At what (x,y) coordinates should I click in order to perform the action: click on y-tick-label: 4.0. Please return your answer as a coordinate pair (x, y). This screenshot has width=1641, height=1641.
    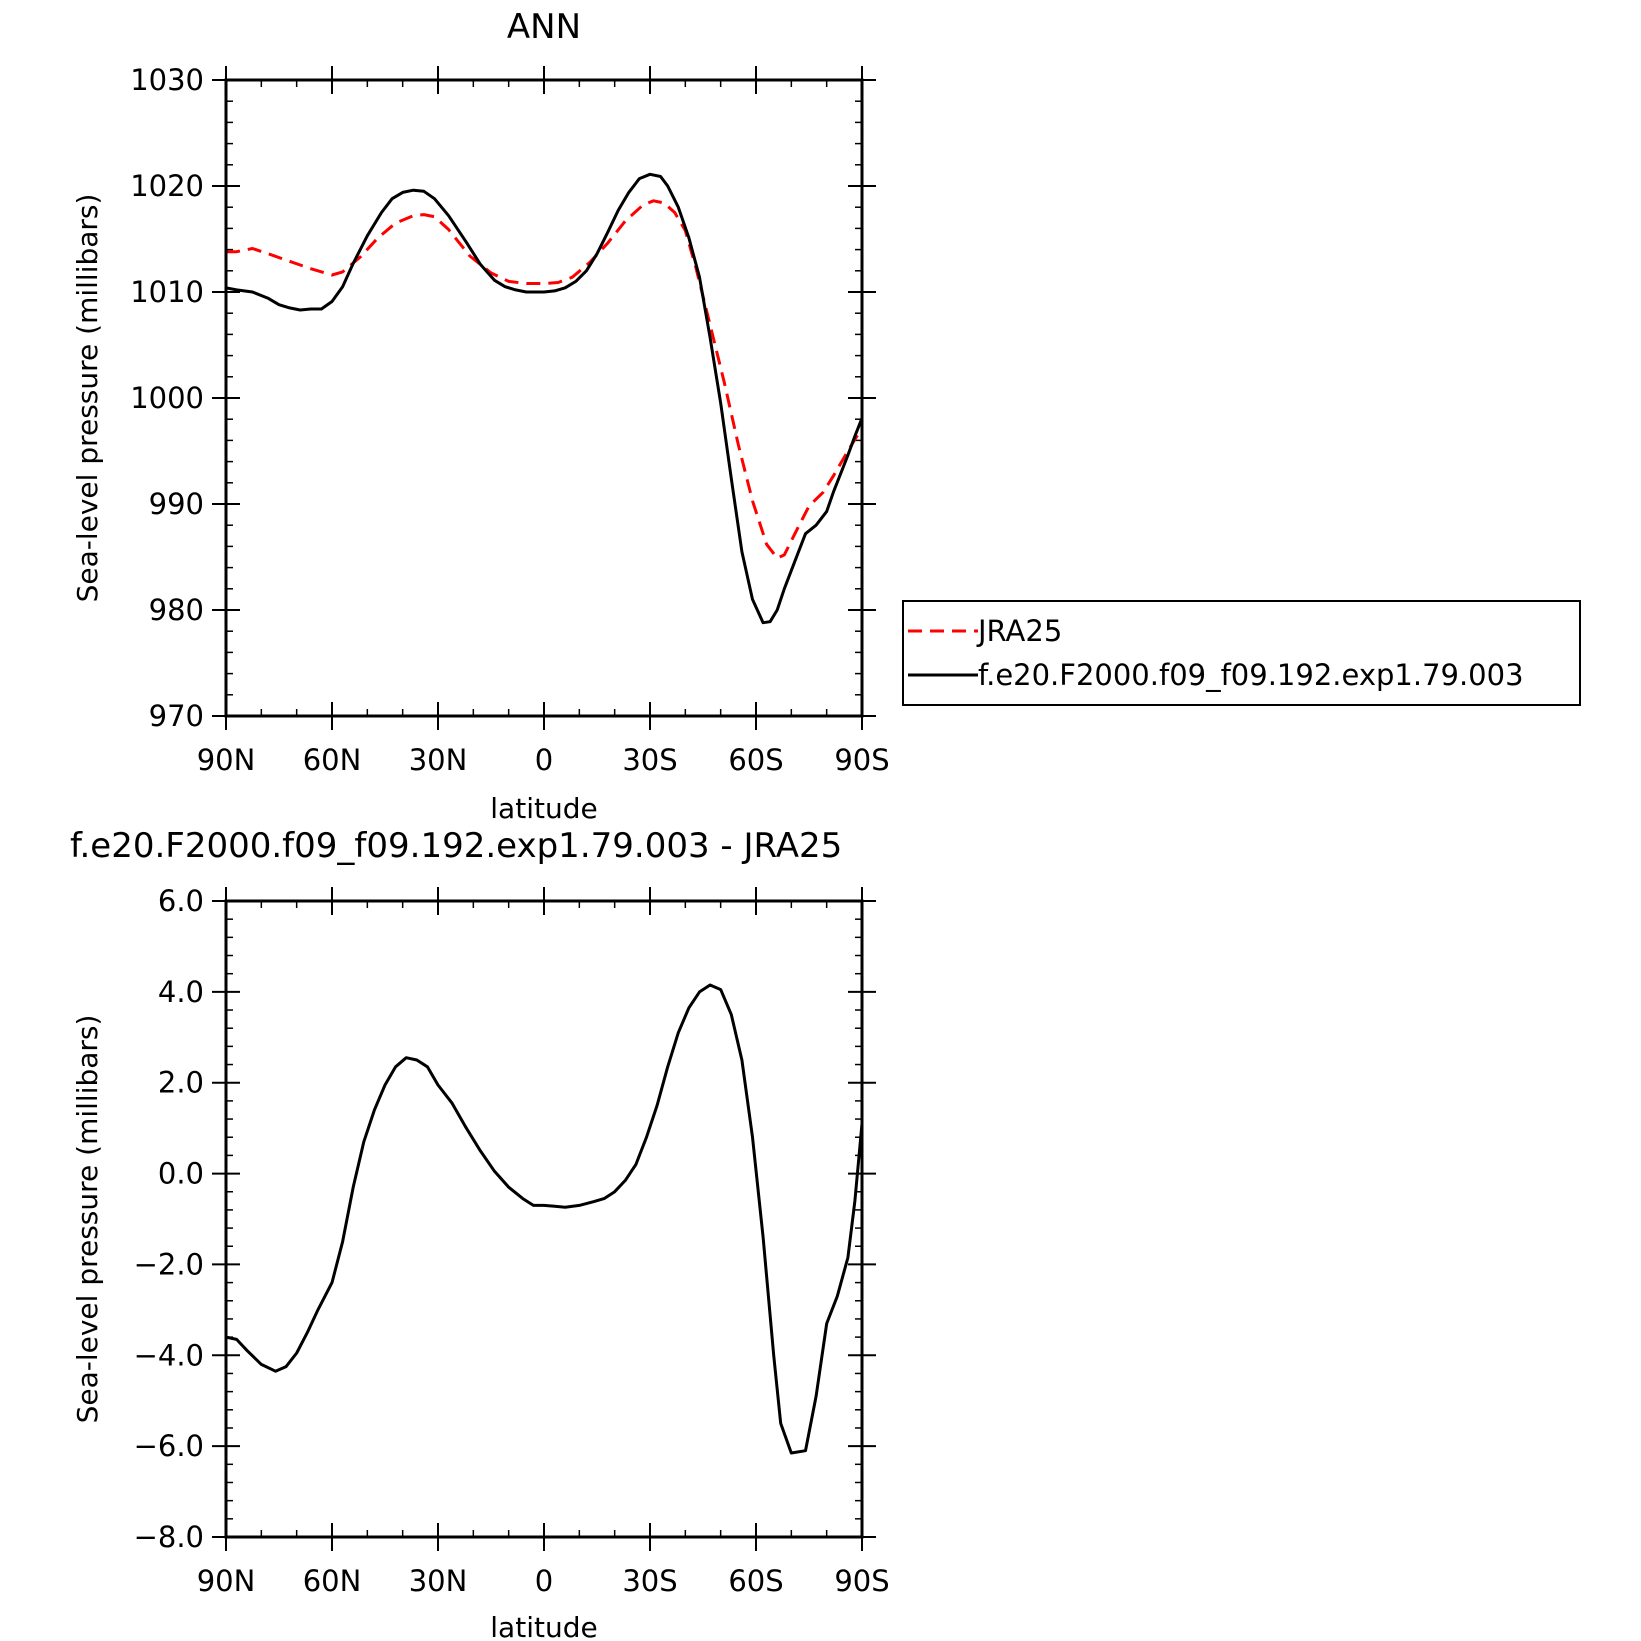
    Looking at the image, I should click on (181, 992).